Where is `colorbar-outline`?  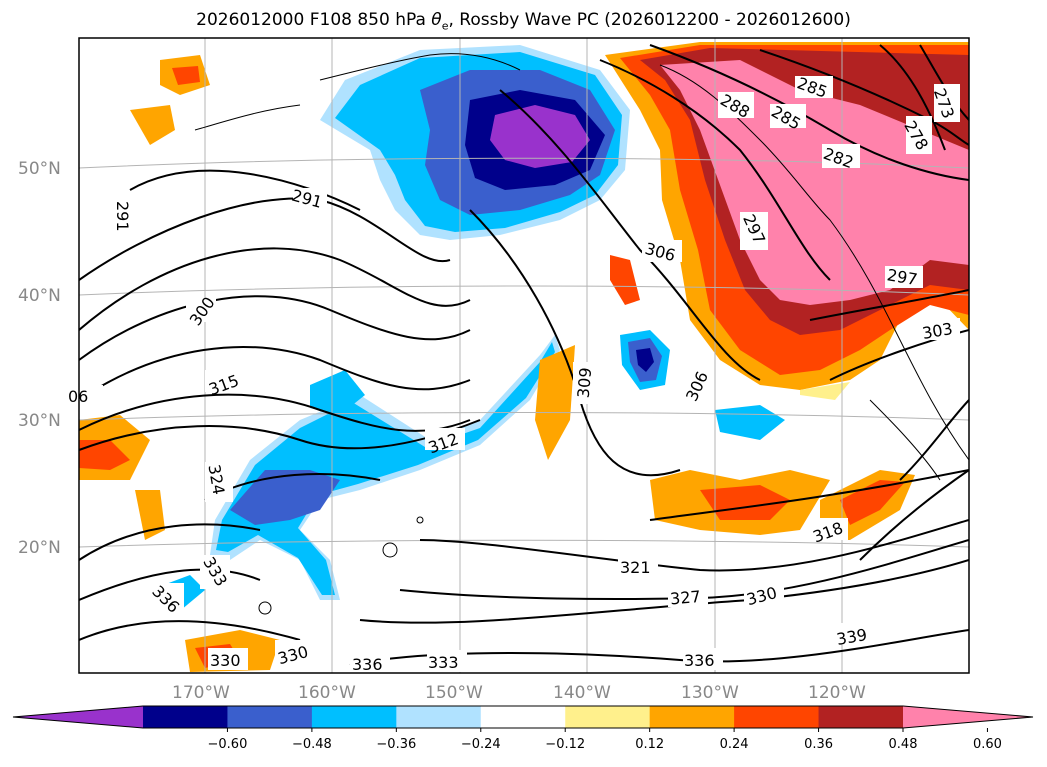
colorbar-outline is located at coordinates (523, 717).